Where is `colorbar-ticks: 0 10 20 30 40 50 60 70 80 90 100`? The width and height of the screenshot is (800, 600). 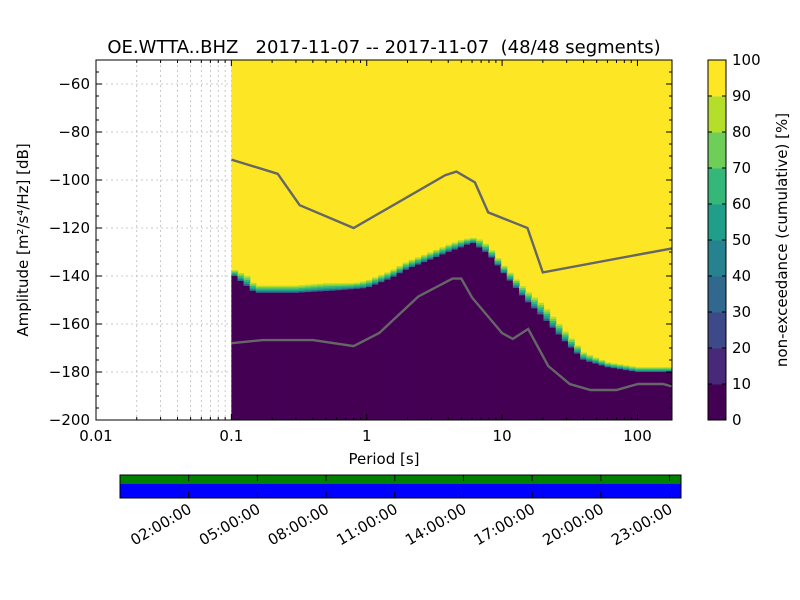 colorbar-ticks: 0 10 20 30 40 50 60 70 80 90 100 is located at coordinates (734, 240).